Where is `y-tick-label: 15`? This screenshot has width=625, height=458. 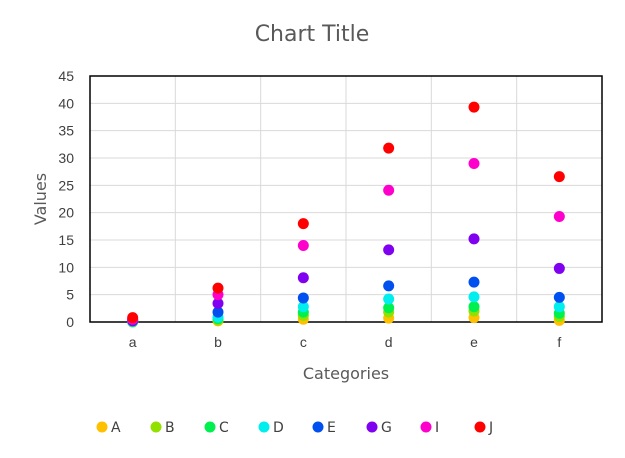 y-tick-label: 15 is located at coordinates (66, 240).